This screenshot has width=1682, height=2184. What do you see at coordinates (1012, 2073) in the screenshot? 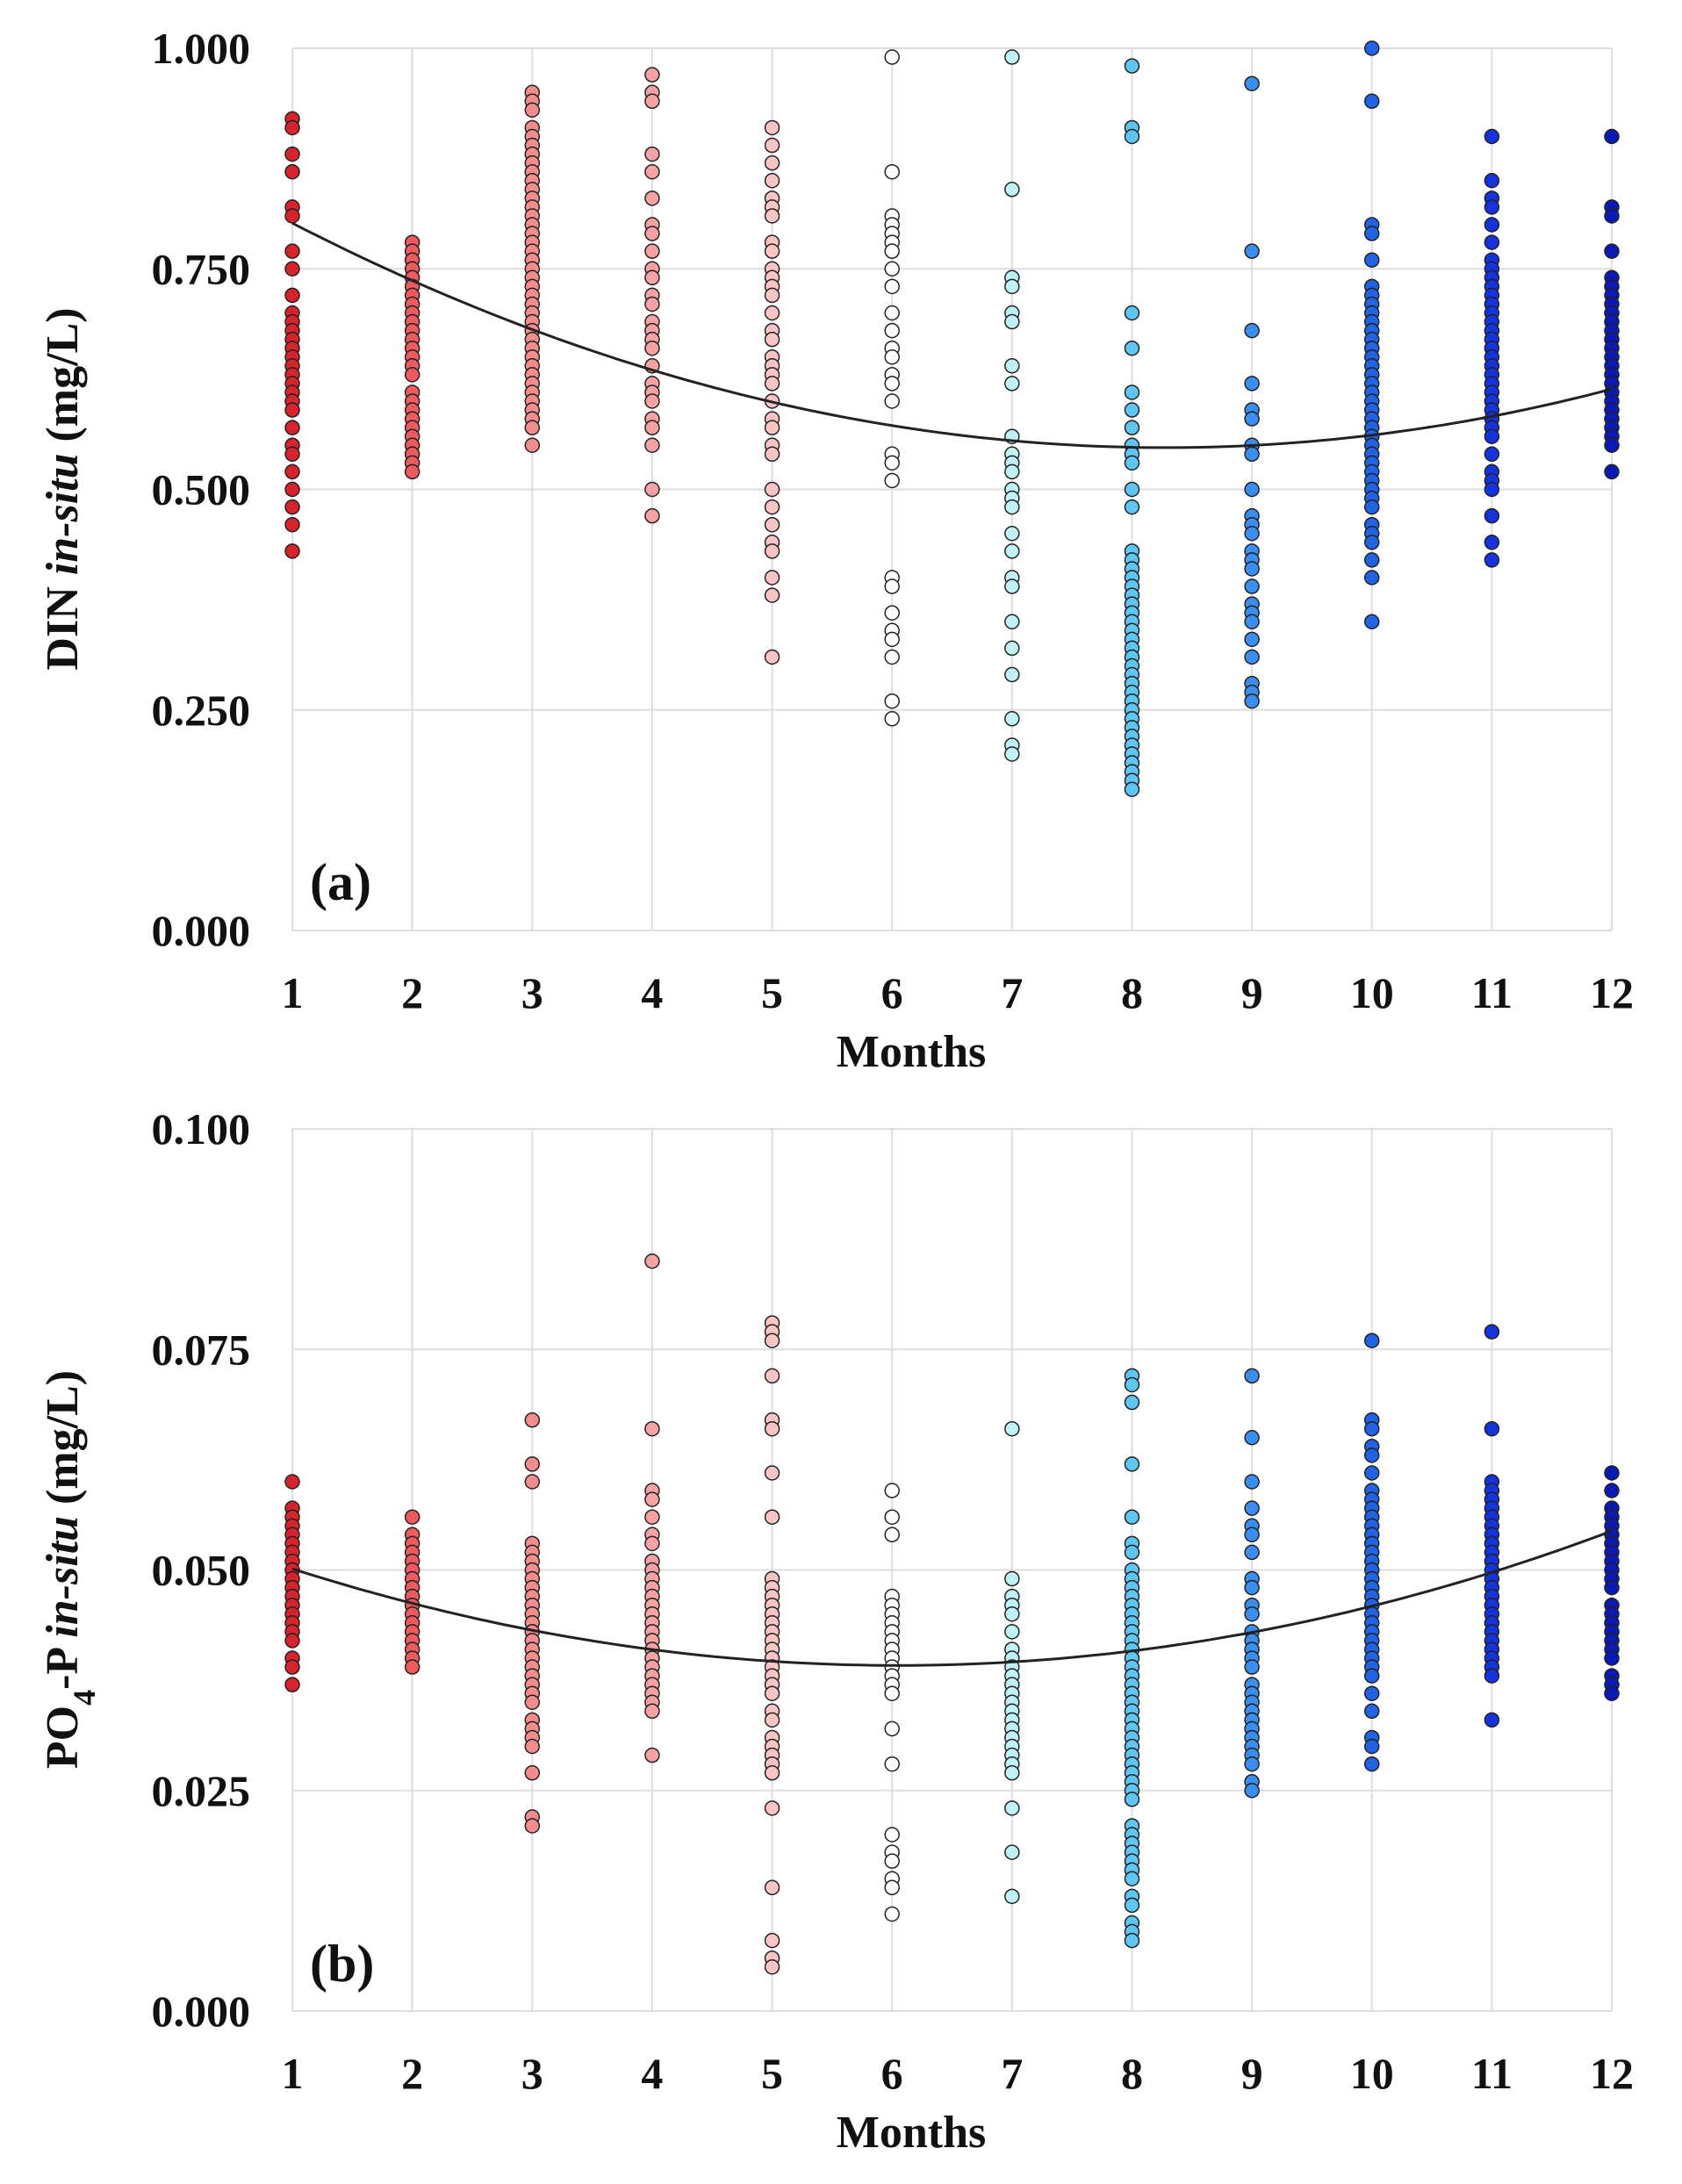
I see `x-tick-label: 7` at bounding box center [1012, 2073].